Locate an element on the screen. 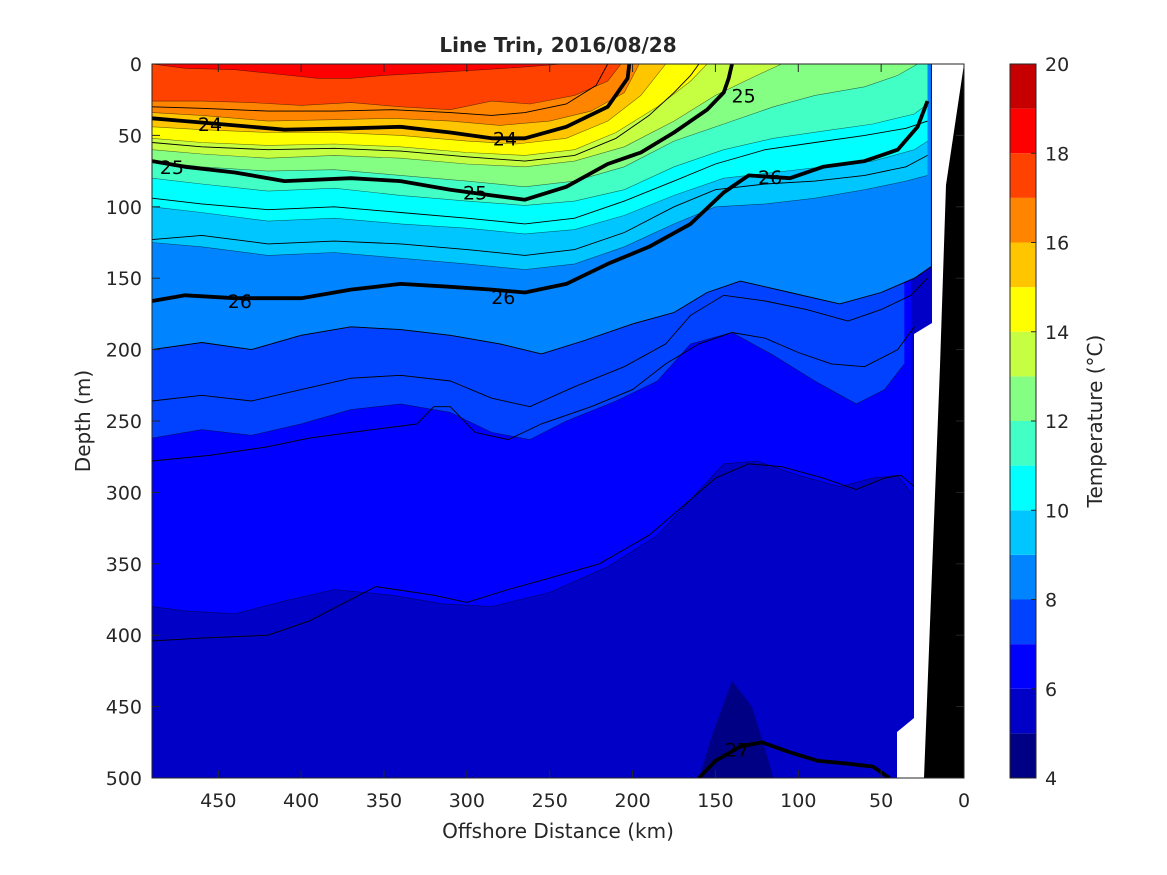  x-tick-label: 300 is located at coordinates (467, 801).